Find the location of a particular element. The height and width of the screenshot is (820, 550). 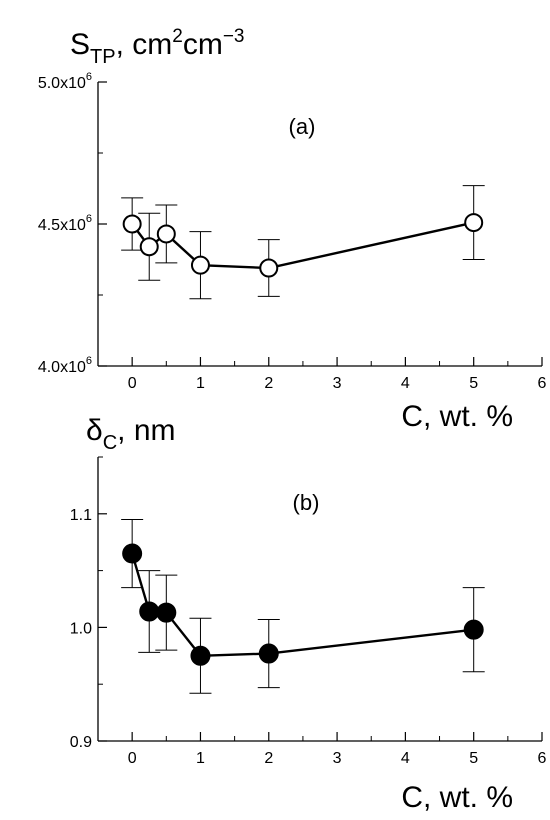

y-tick-label: 0.9 is located at coordinates (81, 742).